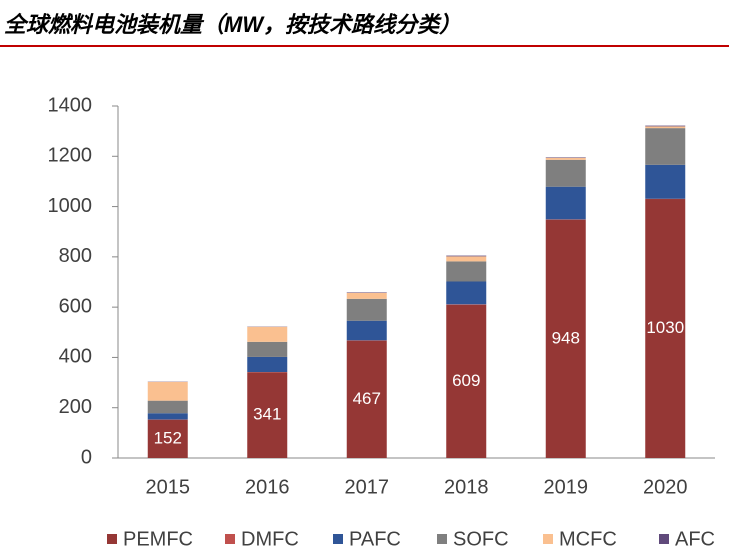 The image size is (729, 553). What do you see at coordinates (158, 539) in the screenshot?
I see `legend-label: PEMFC` at bounding box center [158, 539].